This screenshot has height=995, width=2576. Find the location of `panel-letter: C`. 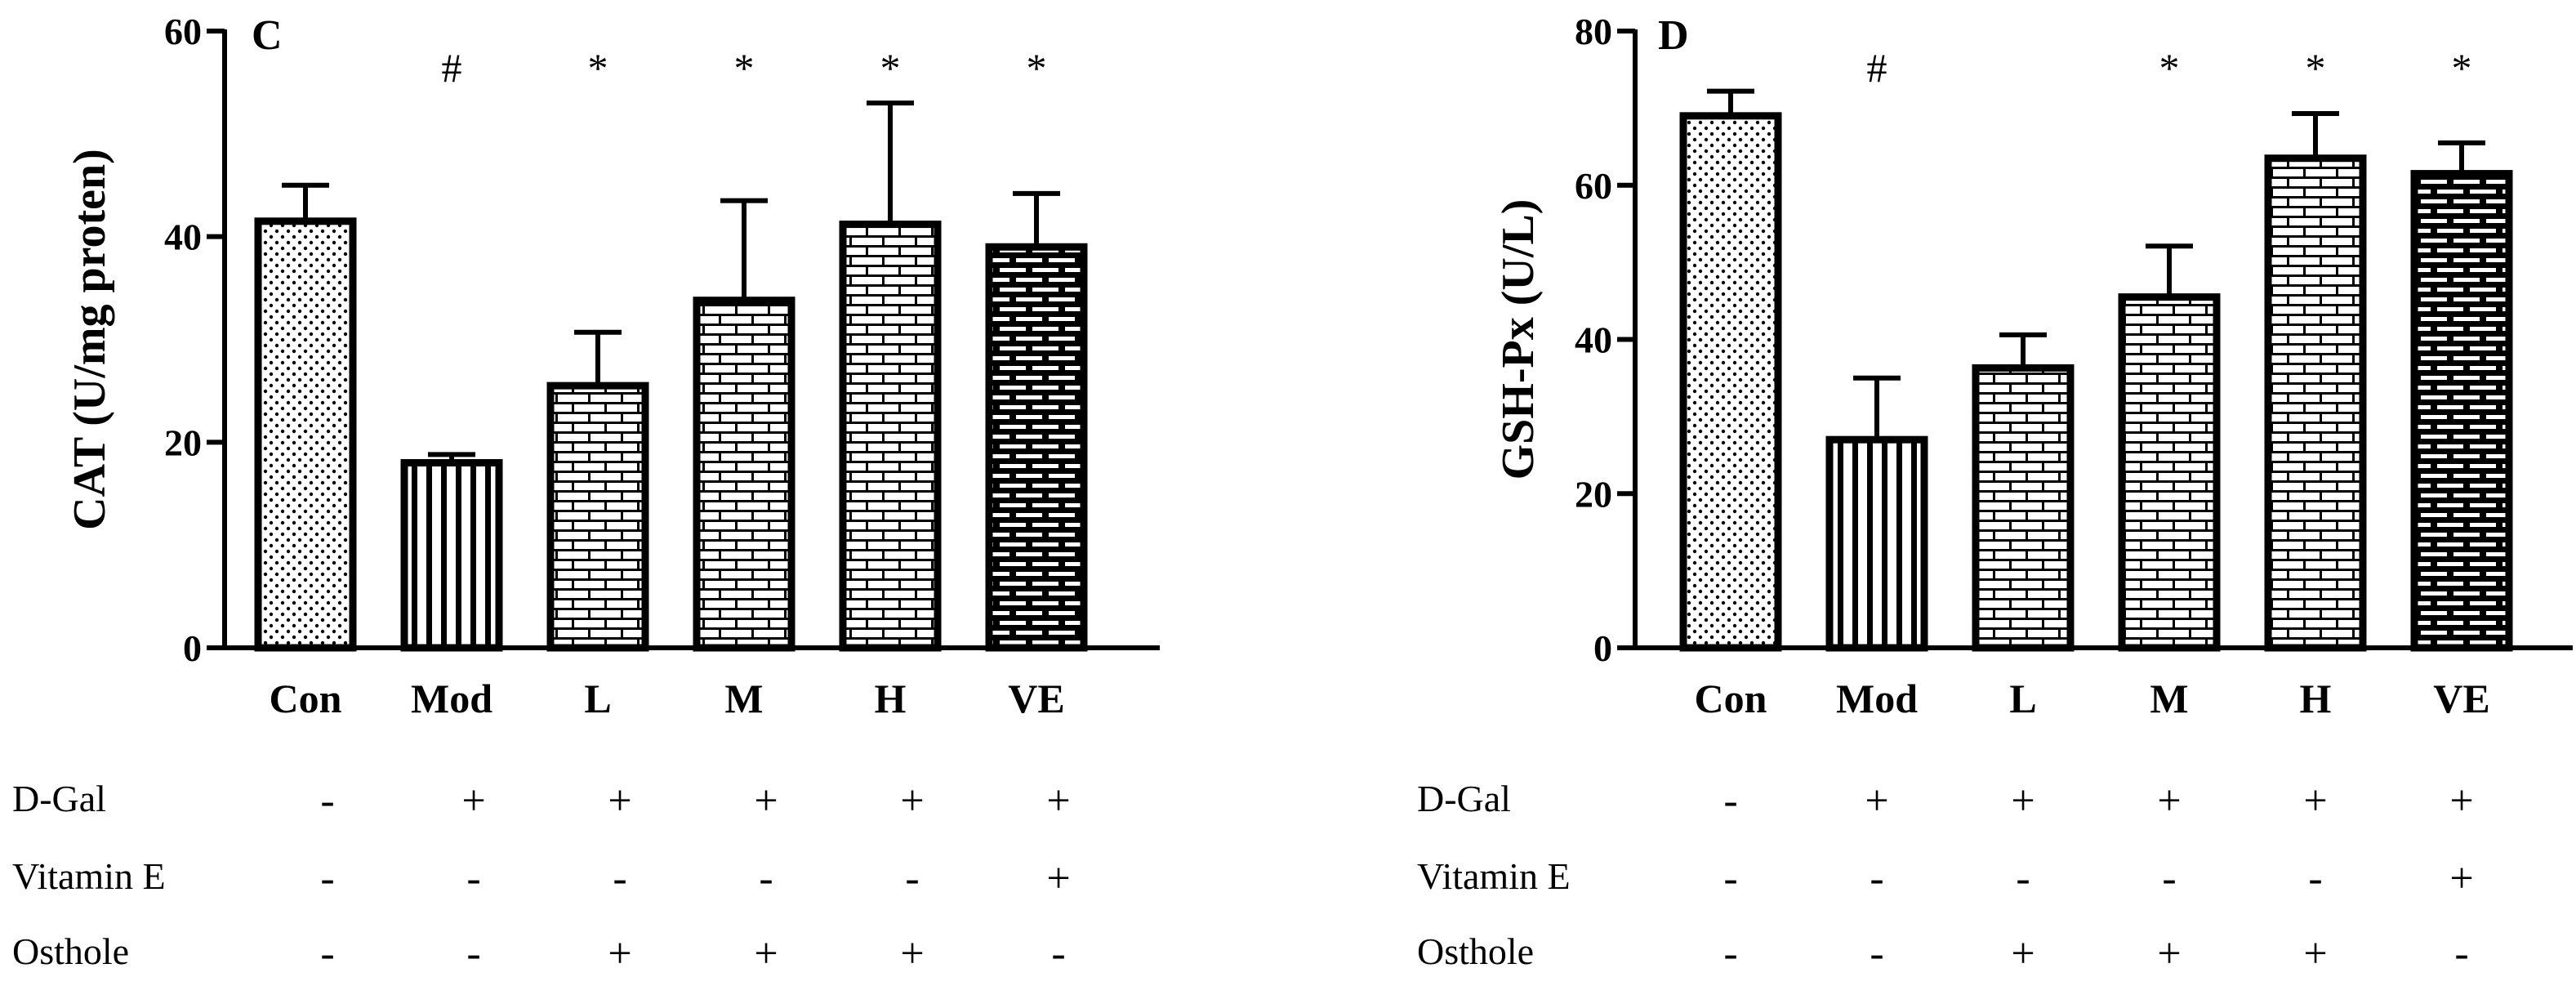

panel-letter: C is located at coordinates (267, 35).